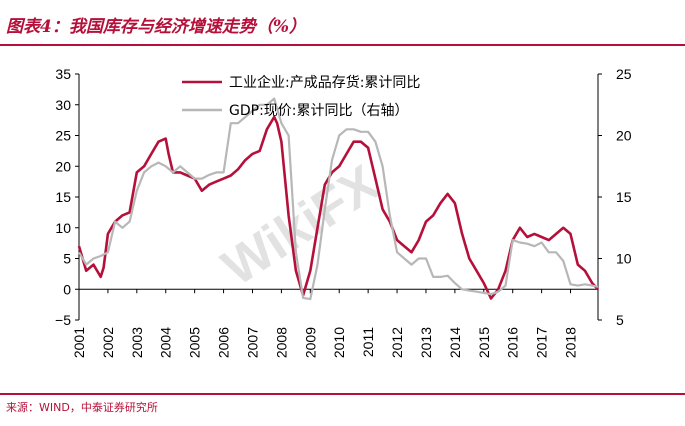 The height and width of the screenshot is (426, 685). What do you see at coordinates (63, 136) in the screenshot?
I see `left-tick-label: 25` at bounding box center [63, 136].